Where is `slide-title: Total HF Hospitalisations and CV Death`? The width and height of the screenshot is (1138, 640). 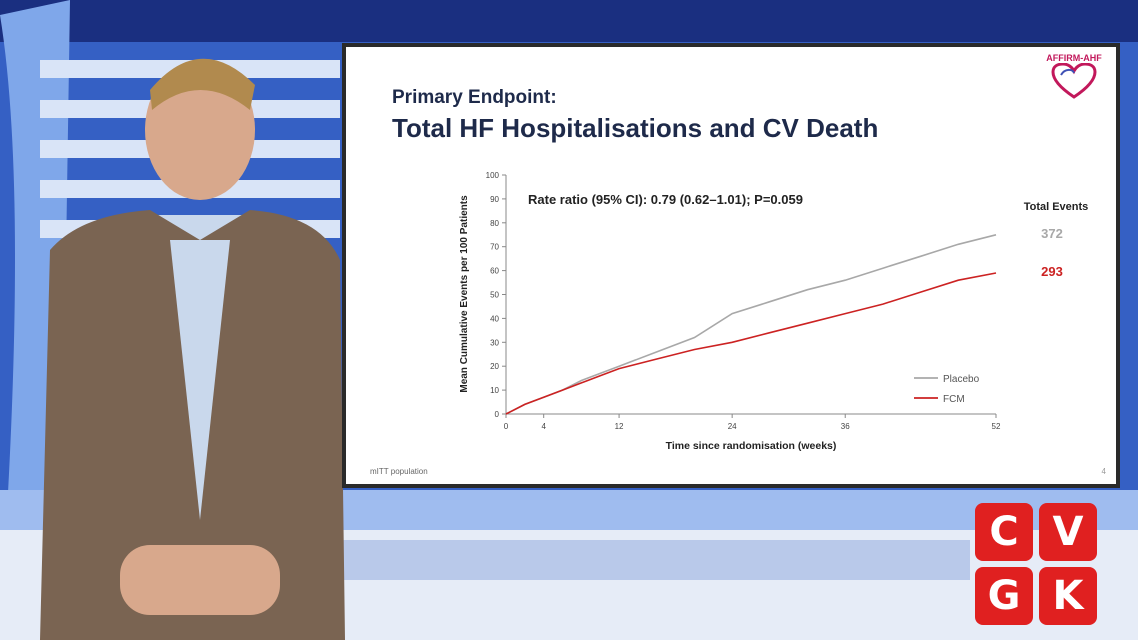 slide-title: Total HF Hospitalisations and CV Death is located at coordinates (635, 128).